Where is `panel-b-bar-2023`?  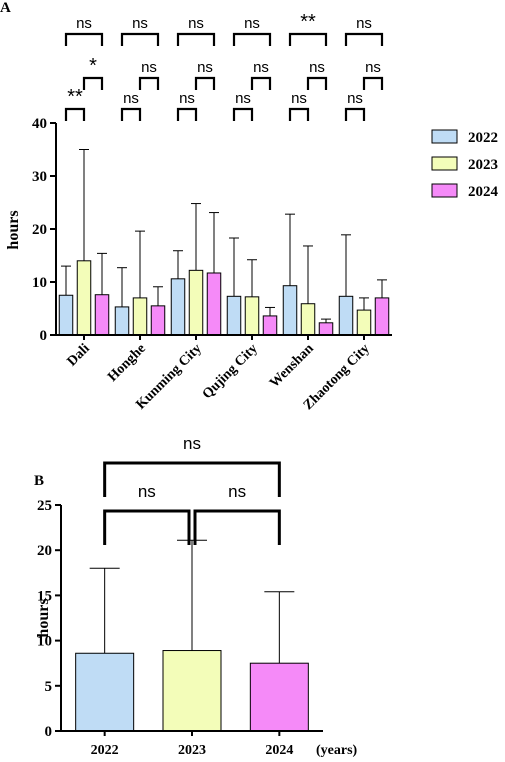
panel-b-bar-2023 is located at coordinates (192, 691).